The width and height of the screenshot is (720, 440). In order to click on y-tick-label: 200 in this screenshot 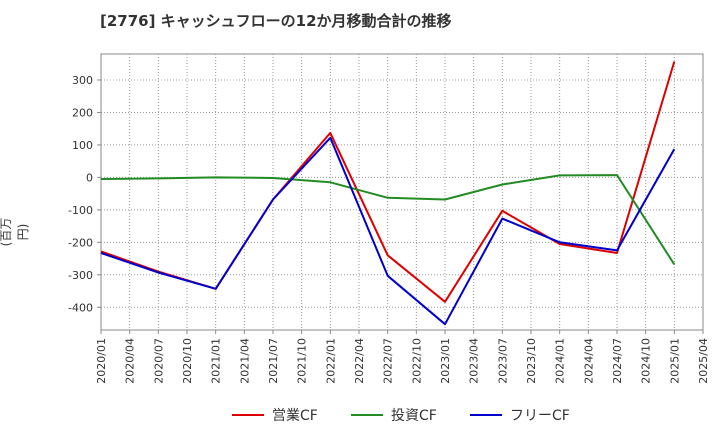, I will do `click(82, 112)`.